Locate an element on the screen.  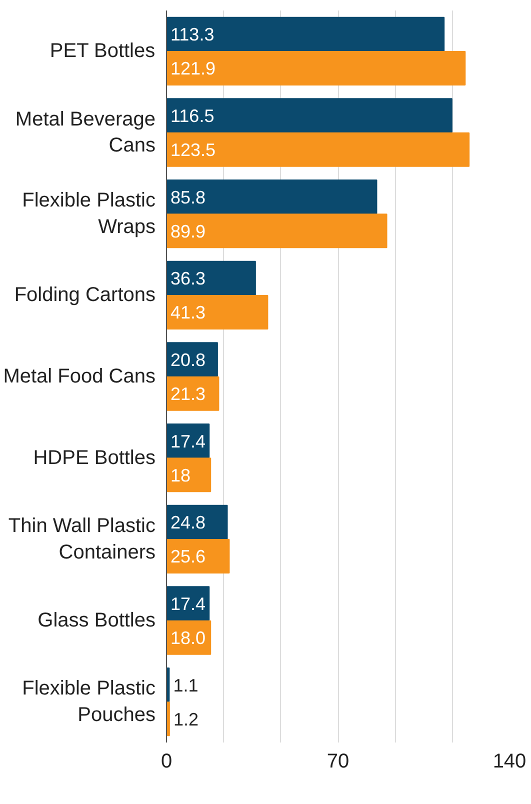
x-tick-label: 70 is located at coordinates (338, 761).